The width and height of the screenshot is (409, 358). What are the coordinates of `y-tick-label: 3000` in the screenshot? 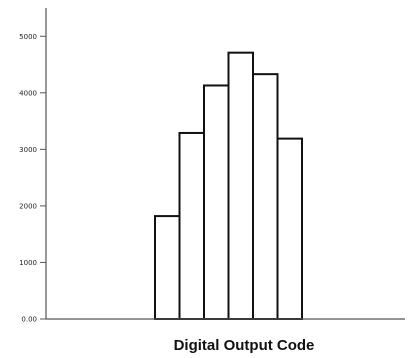 It's located at (28, 150).